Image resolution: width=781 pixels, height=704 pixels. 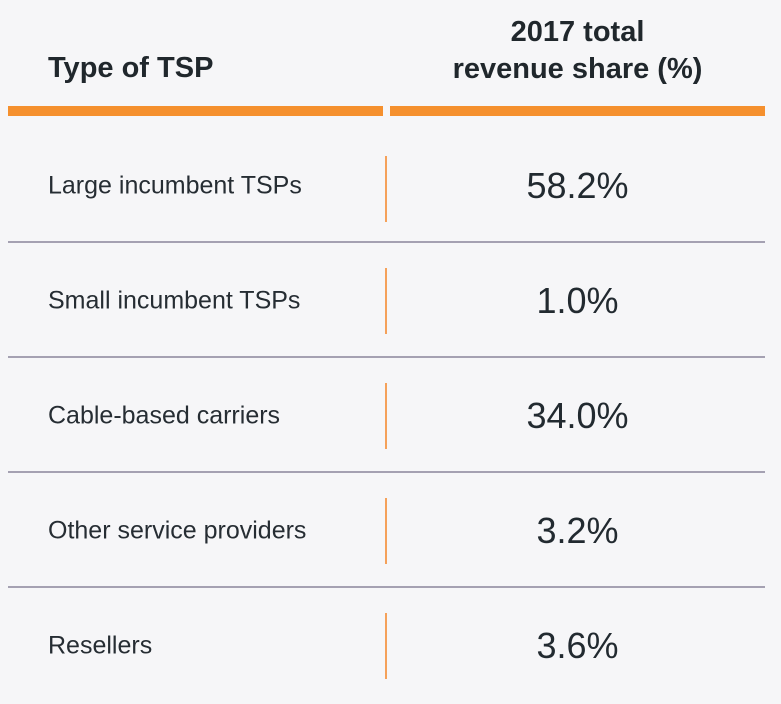 I want to click on header-rule-left, so click(x=195, y=111).